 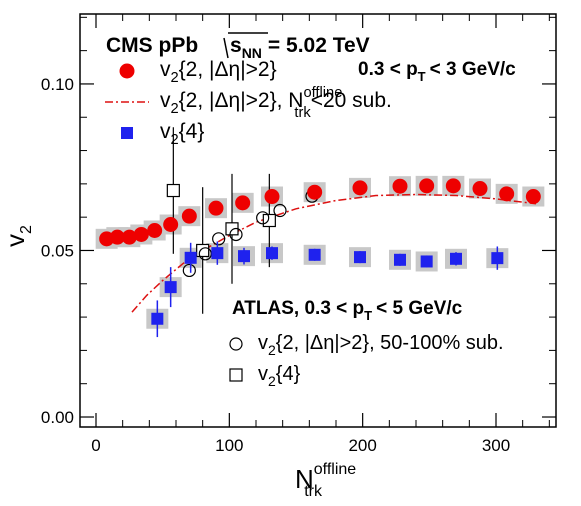 I want to click on legend-label: v2{2, |Δη|>2}, so click(x=218, y=72).